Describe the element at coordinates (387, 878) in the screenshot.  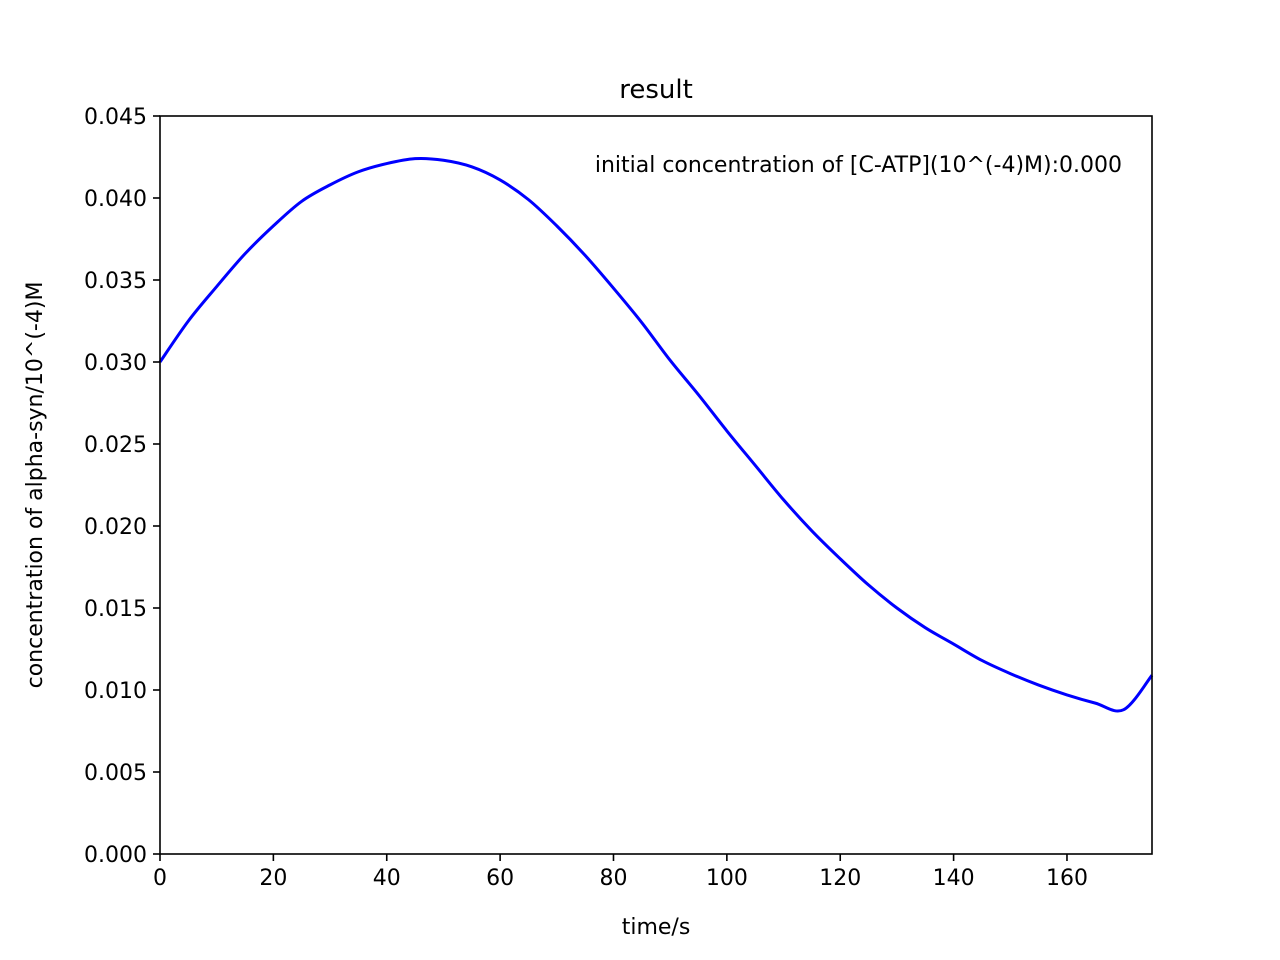
I see `x-tick-label: 40` at that location.